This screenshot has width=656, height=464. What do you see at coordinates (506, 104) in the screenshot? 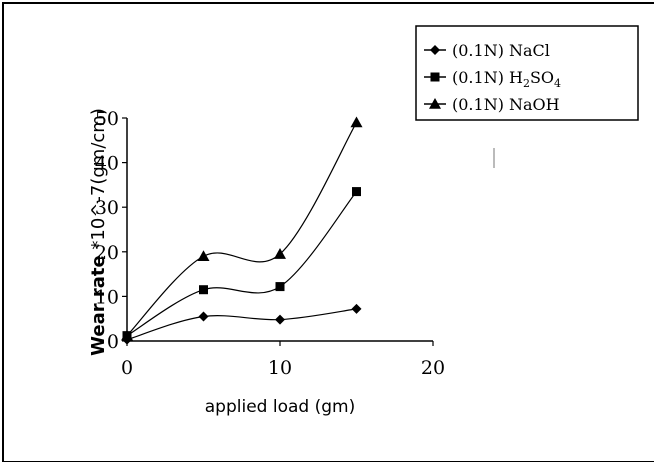
I see `legend-label-2: (0.1N) NaOH` at bounding box center [506, 104].